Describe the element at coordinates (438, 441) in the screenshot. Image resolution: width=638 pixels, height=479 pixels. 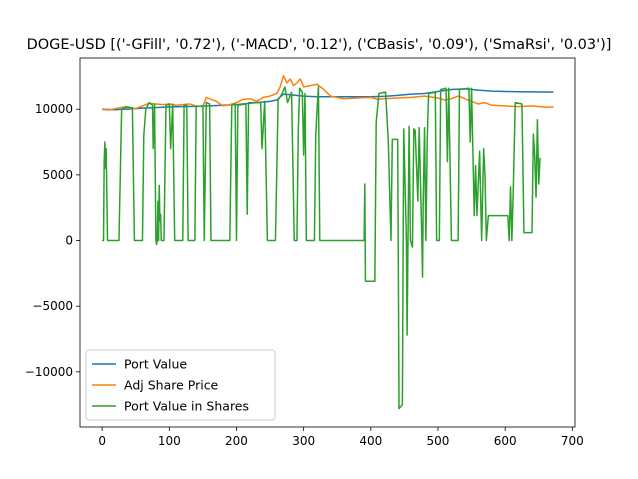
I see `x-tick-label: 500` at that location.